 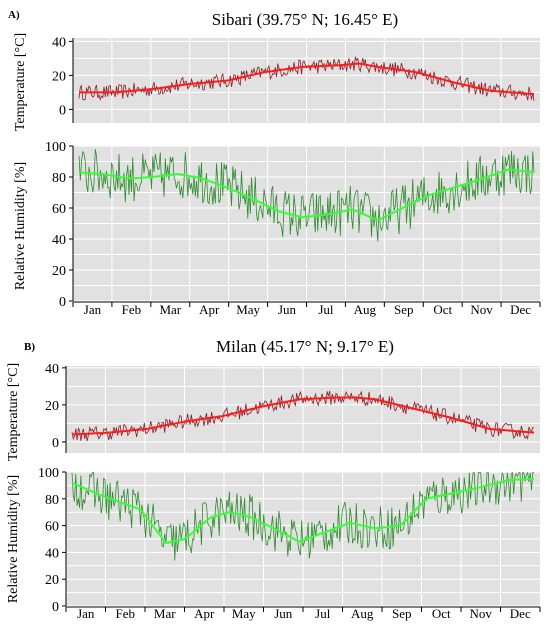 What do you see at coordinates (14, 15) in the screenshot?
I see `panel-a-letter: A)` at bounding box center [14, 15].